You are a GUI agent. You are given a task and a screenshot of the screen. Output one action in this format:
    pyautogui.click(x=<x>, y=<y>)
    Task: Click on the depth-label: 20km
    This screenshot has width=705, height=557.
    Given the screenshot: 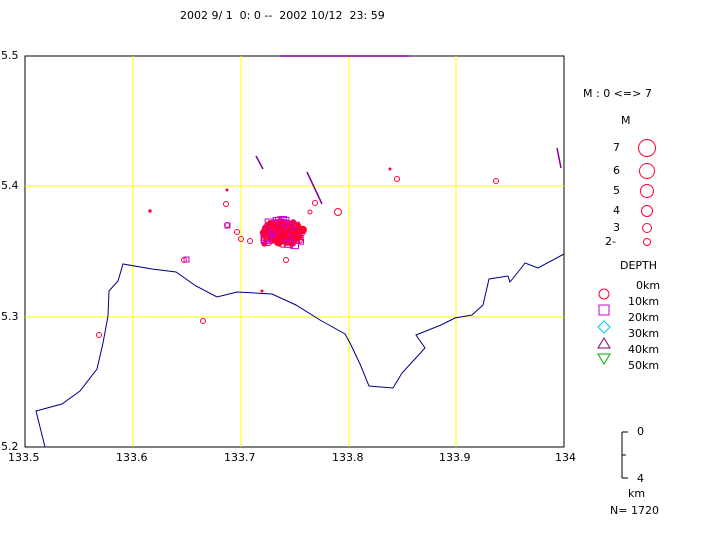 What is the action you would take?
    pyautogui.click(x=644, y=317)
    